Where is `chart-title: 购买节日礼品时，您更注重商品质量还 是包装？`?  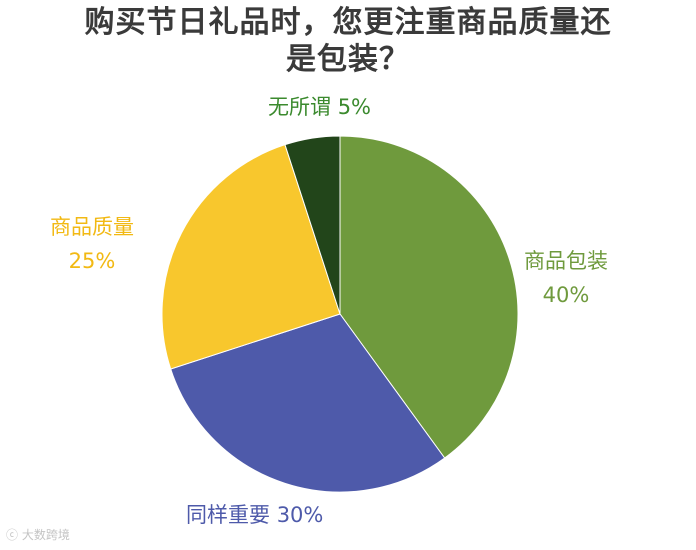 chart-title: 购买节日礼品时，您更注重商品质量还 是包装？ is located at coordinates (348, 41).